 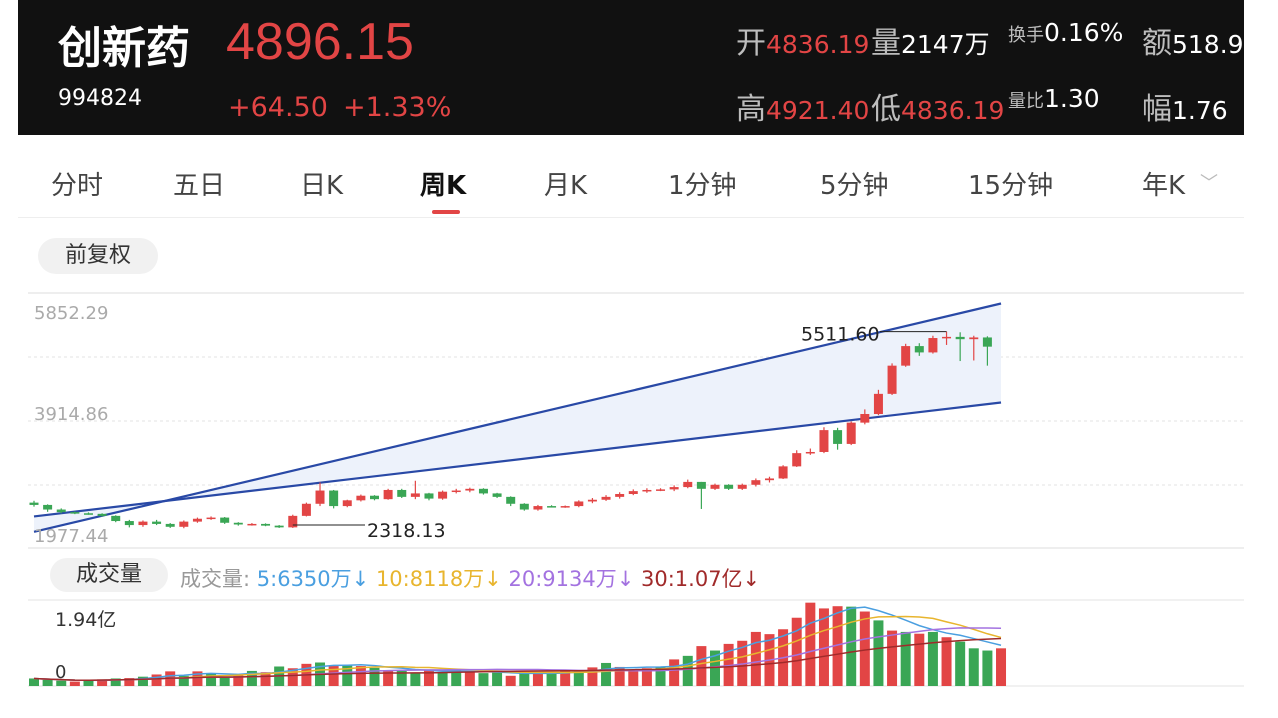 What do you see at coordinates (215, 579) in the screenshot?
I see `volume-legend-title: 成交量:` at bounding box center [215, 579].